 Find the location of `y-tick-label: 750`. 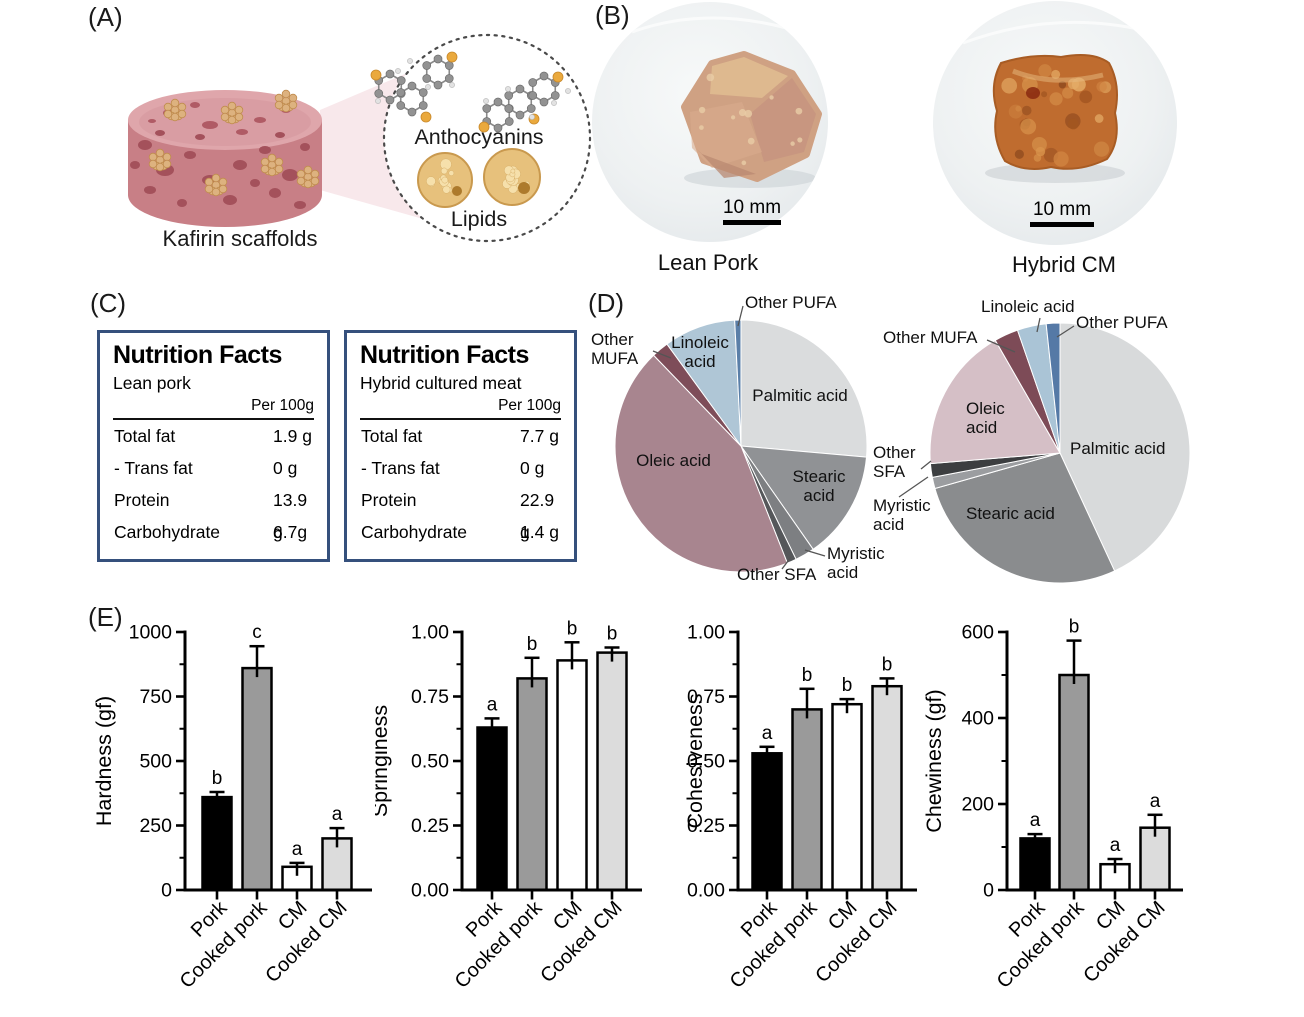

y-tick-label: 750 is located at coordinates (155, 697).